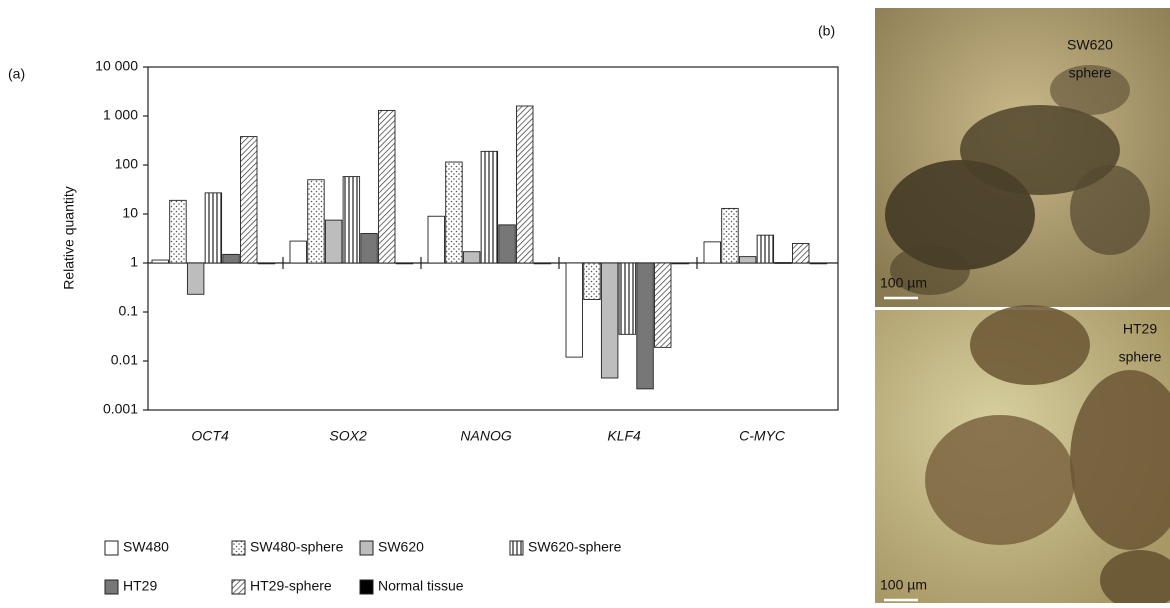  Describe the element at coordinates (1090, 45) in the screenshot. I see `image-label: SW620` at that location.